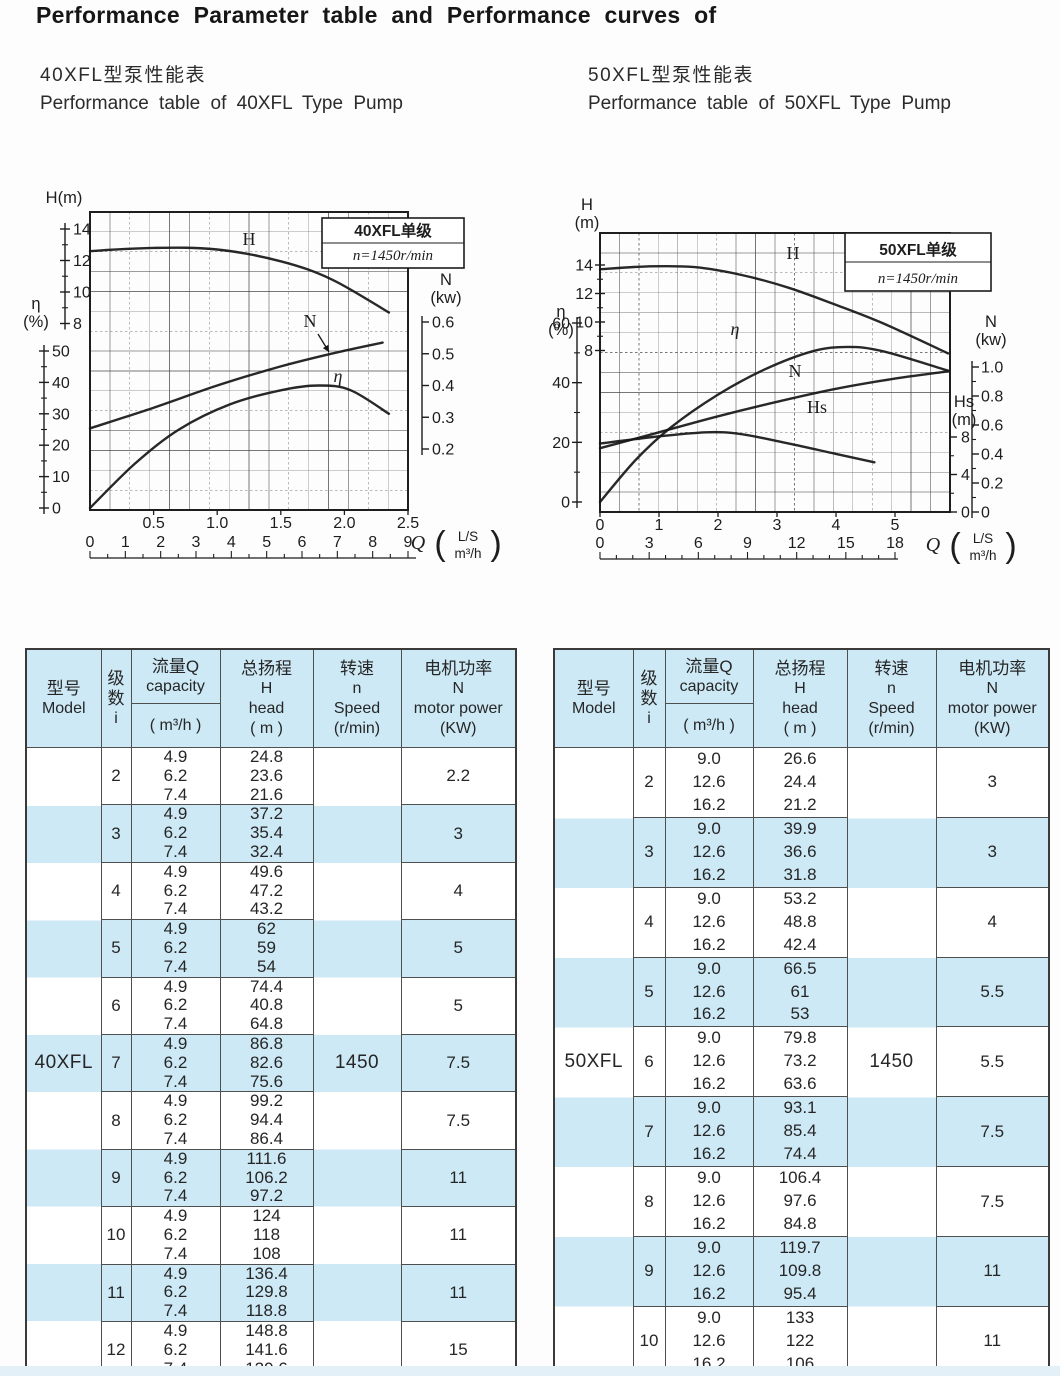  I want to click on axis-eta: 60 40 20 0 η(%), so click(565, 407).